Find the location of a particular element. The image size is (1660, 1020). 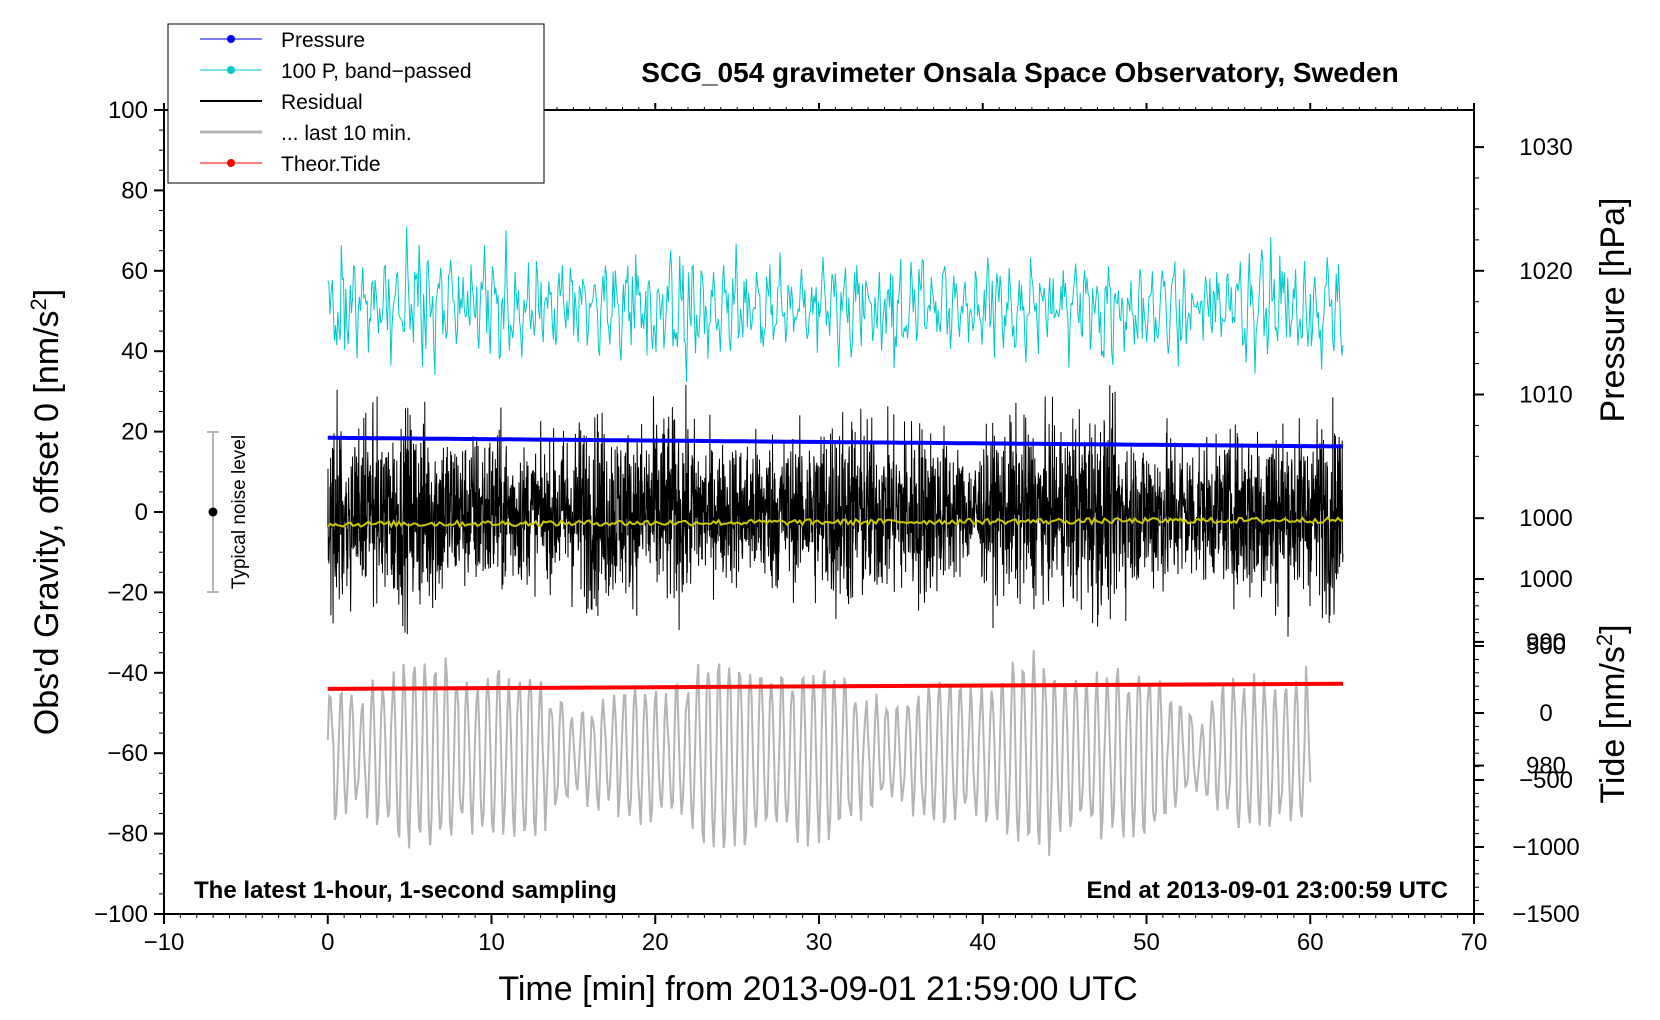

y-axis-label-tide-text: Tide [nm/s is located at coordinates (1613, 724).